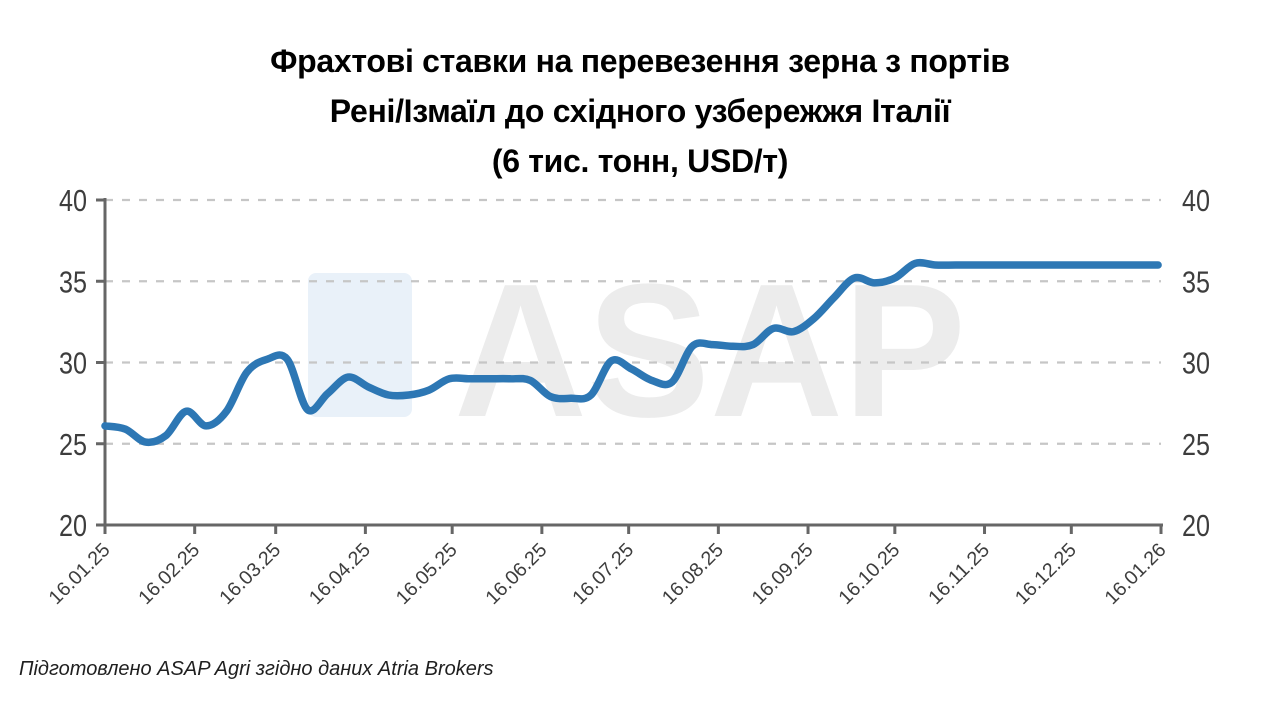  What do you see at coordinates (427, 574) in the screenshot?
I see `x-axis-label: 16.05.25` at bounding box center [427, 574].